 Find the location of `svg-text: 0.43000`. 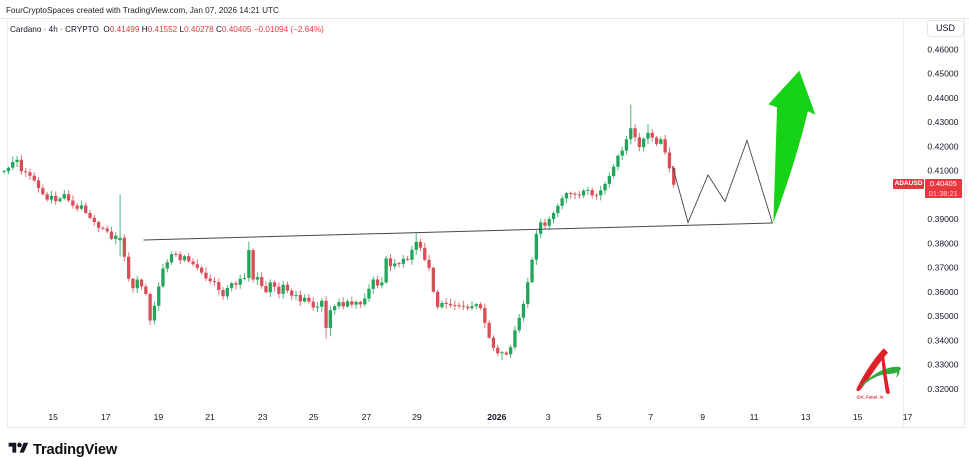

svg-text: 0.43000 is located at coordinates (942, 122).